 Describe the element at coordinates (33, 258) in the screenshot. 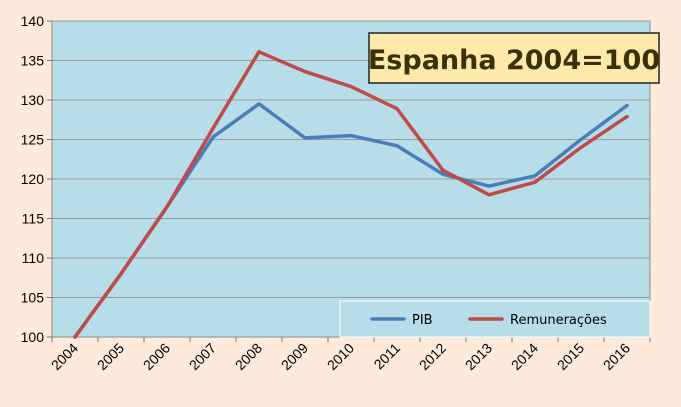

I see `y-tick-label: 110` at that location.